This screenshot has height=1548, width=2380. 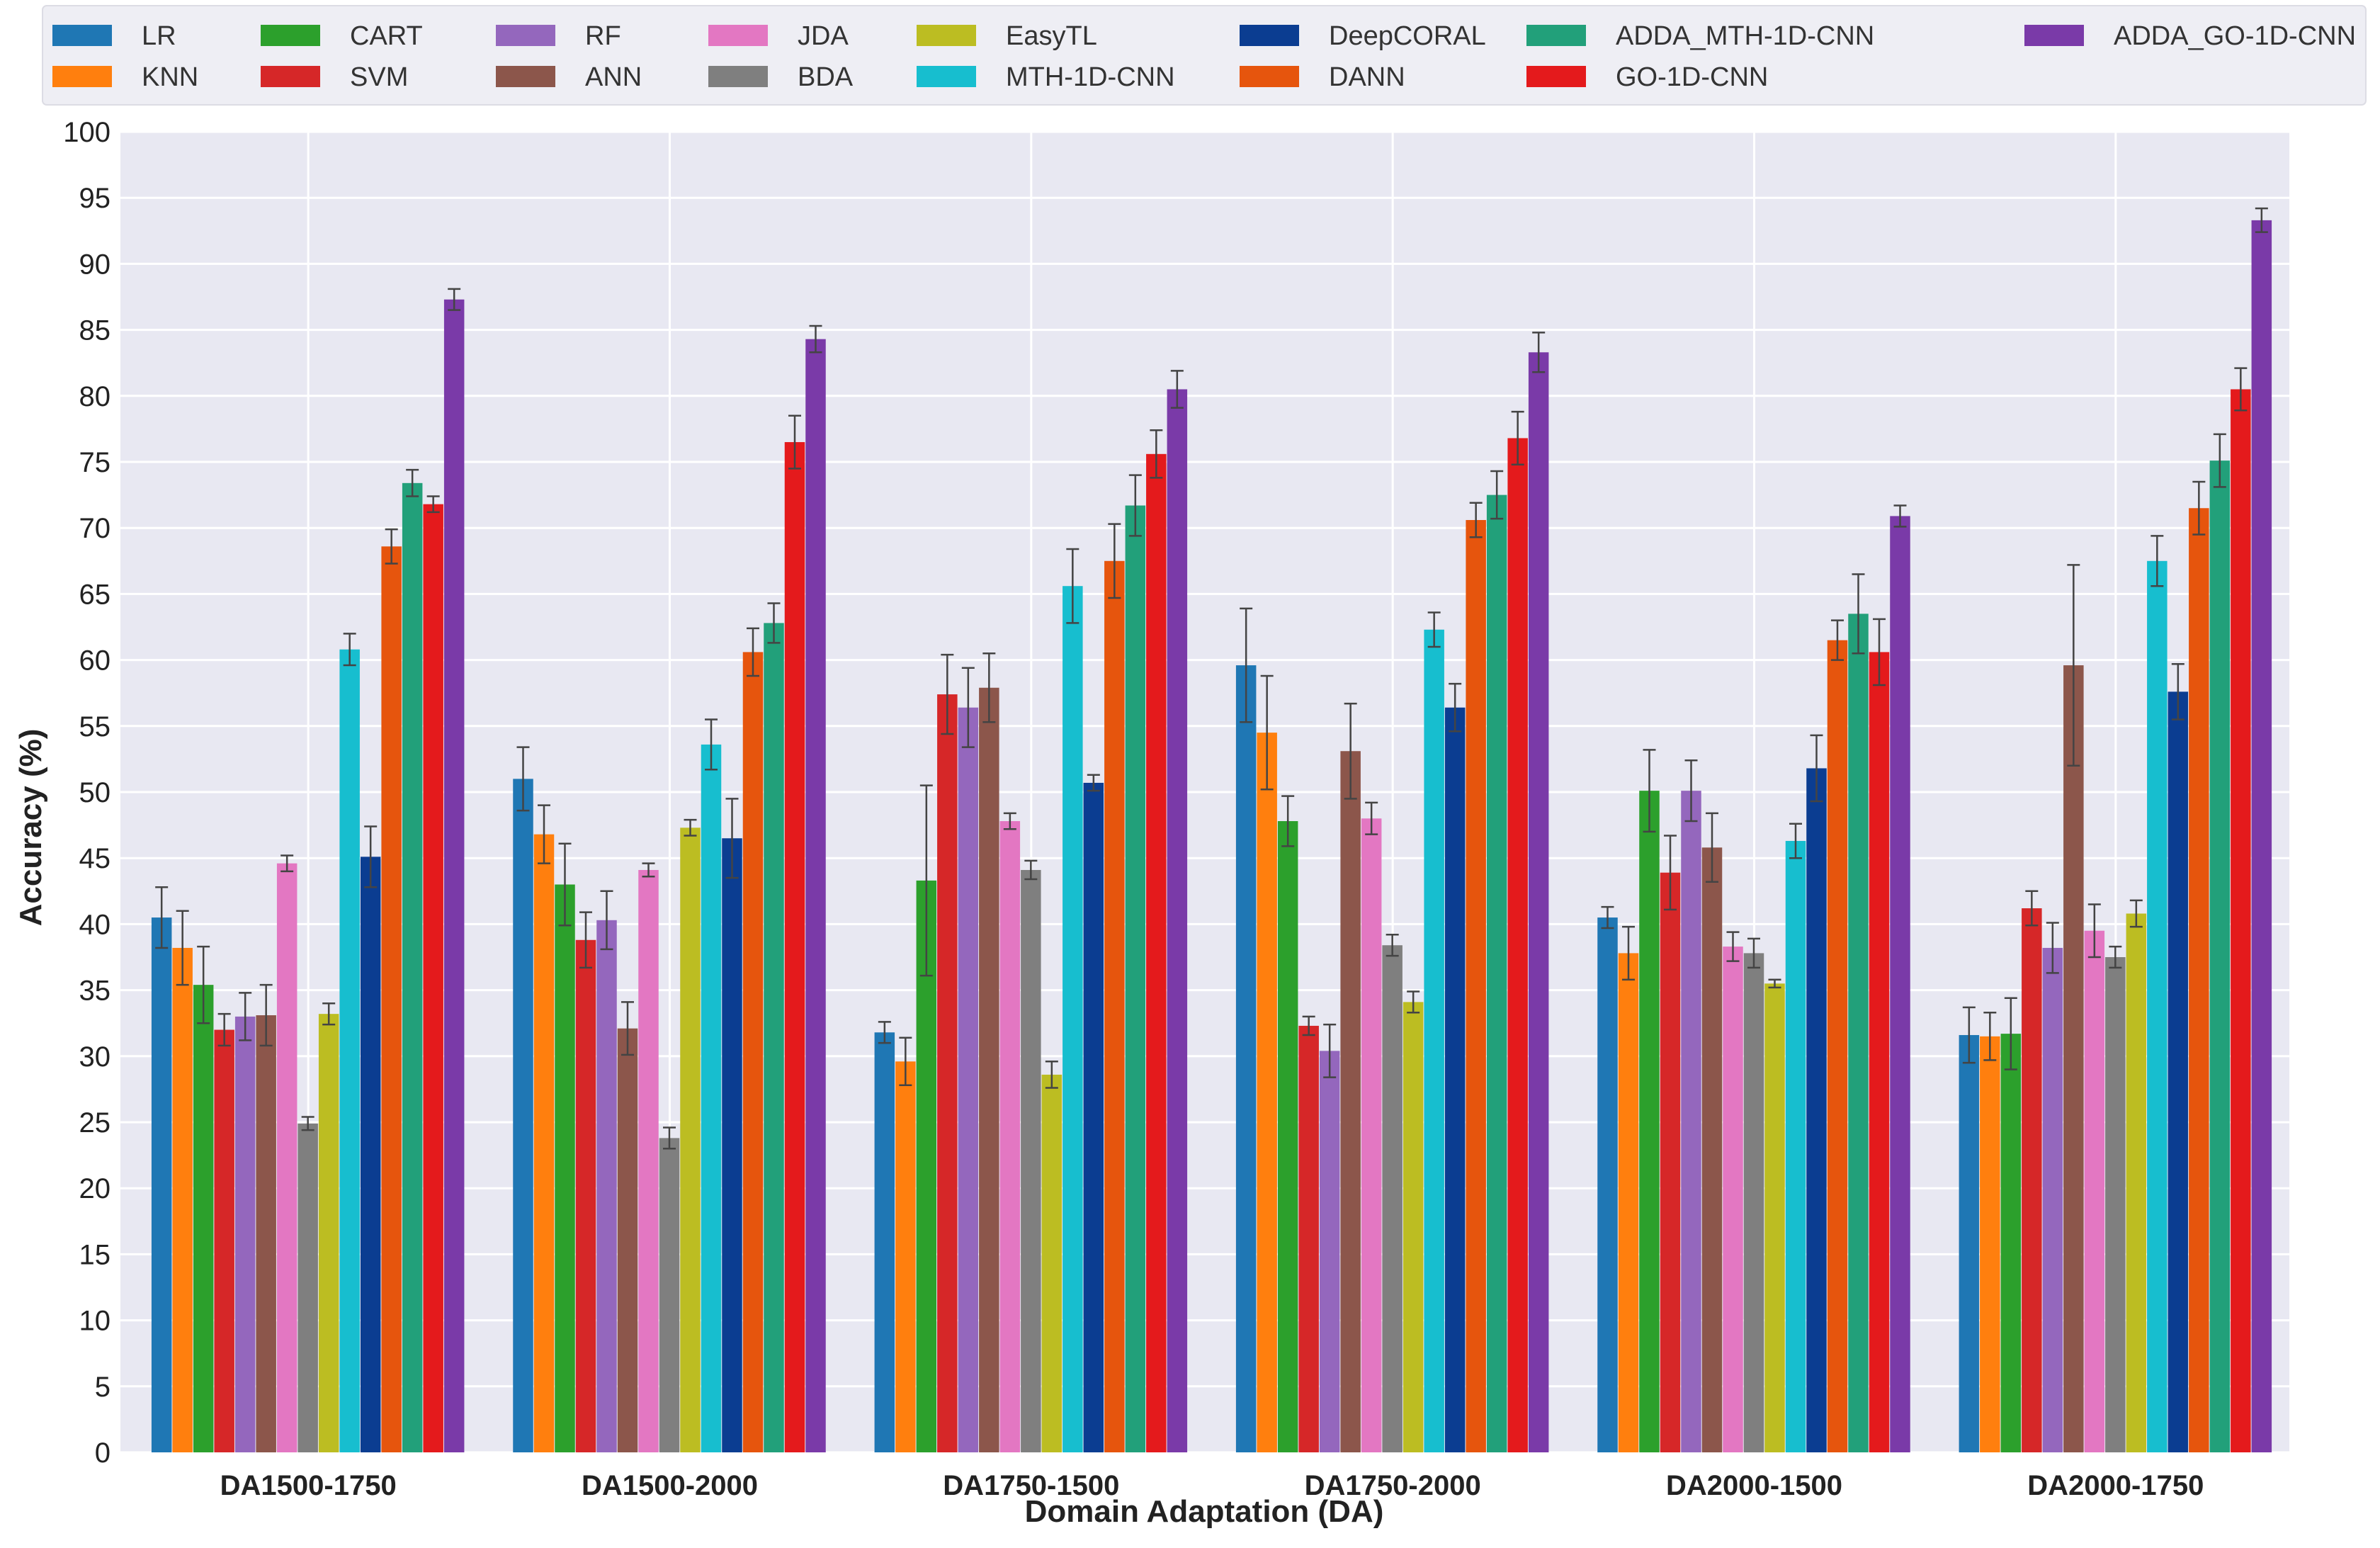 I want to click on bar-ann, so click(x=1351, y=1101).